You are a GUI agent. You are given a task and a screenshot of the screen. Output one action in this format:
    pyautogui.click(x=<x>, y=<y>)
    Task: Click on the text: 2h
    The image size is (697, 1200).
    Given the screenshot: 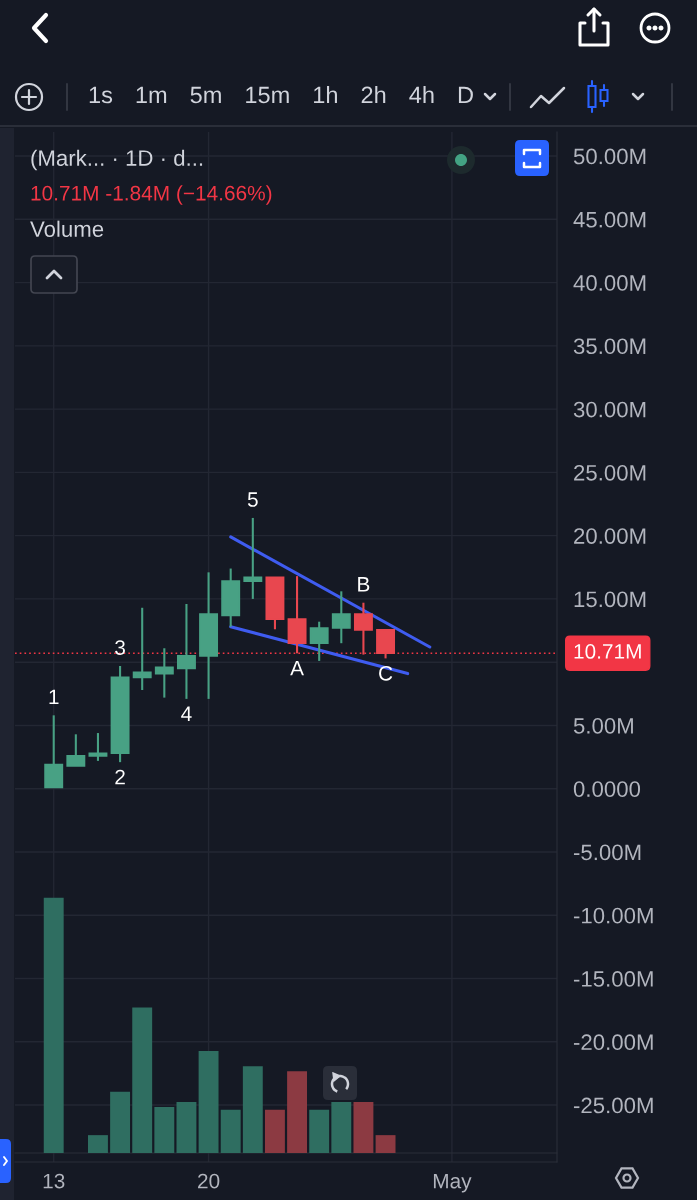 What is the action you would take?
    pyautogui.click(x=373, y=95)
    